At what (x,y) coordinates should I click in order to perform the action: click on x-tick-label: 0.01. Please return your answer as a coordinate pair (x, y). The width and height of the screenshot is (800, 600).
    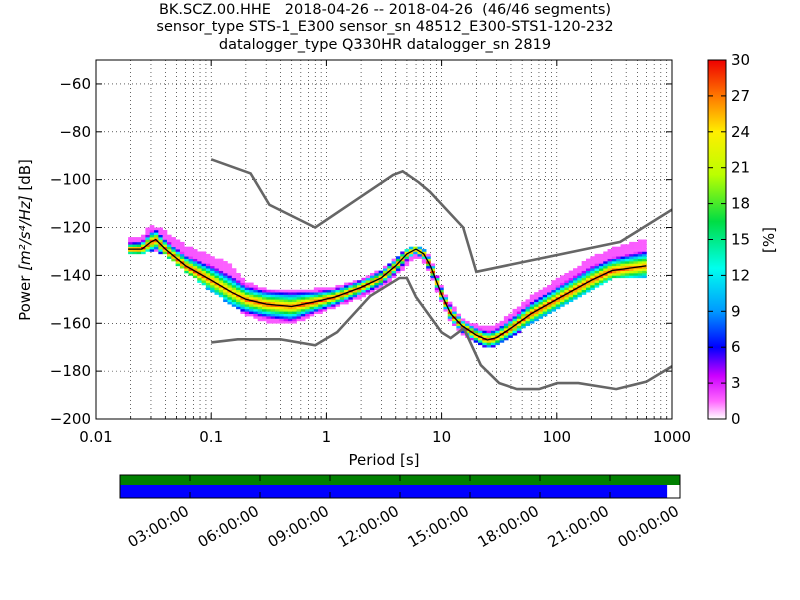
    Looking at the image, I should click on (95, 437).